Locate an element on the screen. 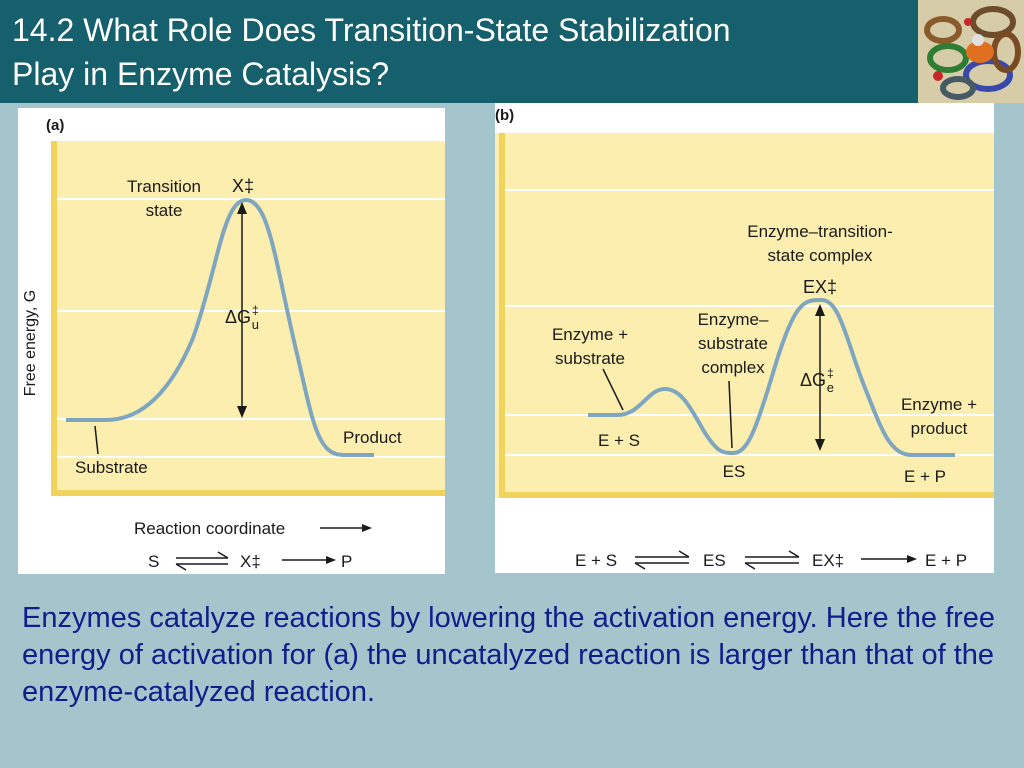 Image resolution: width=1024 pixels, height=768 pixels. product-label: Product is located at coordinates (372, 437).